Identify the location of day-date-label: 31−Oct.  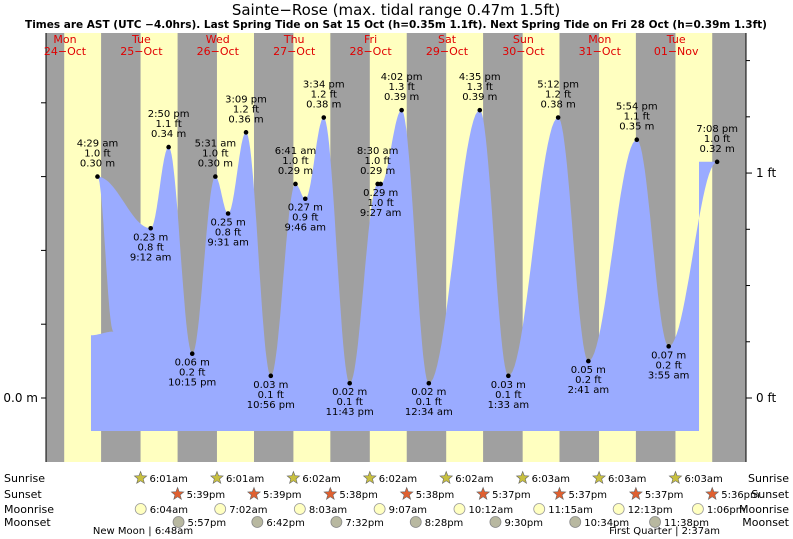
(600, 51).